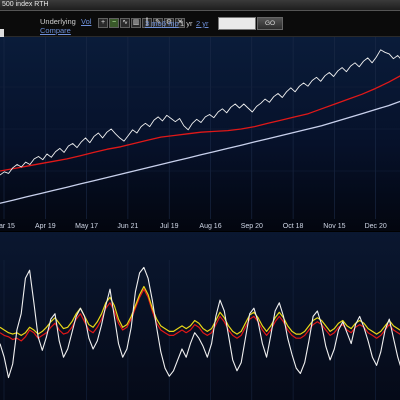  What do you see at coordinates (147, 23) in the screenshot?
I see `candle-chart-icon: ┃` at bounding box center [147, 23].